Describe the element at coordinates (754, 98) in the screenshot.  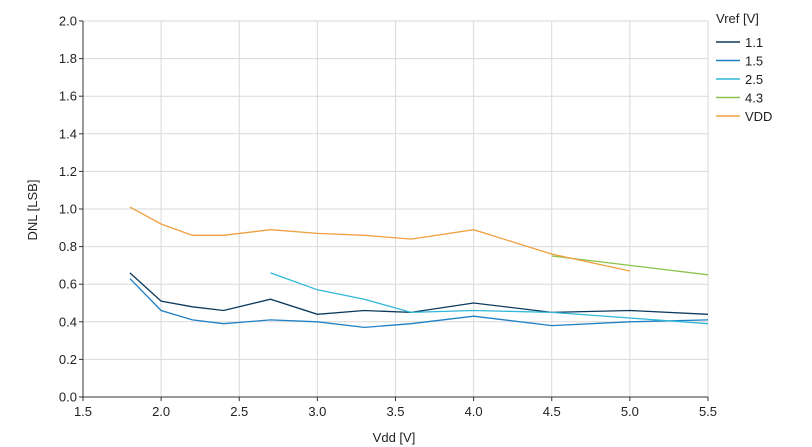
I see `legend-label: 4.3` at that location.